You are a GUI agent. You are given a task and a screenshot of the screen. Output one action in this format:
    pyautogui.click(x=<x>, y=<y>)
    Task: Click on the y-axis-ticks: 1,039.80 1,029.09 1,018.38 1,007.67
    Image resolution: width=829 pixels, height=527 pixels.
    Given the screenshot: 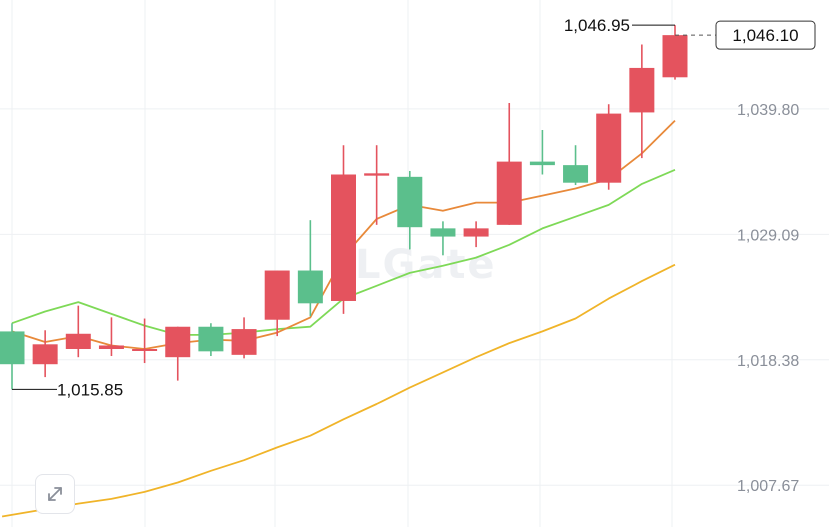 What is the action you would take?
    pyautogui.click(x=768, y=298)
    